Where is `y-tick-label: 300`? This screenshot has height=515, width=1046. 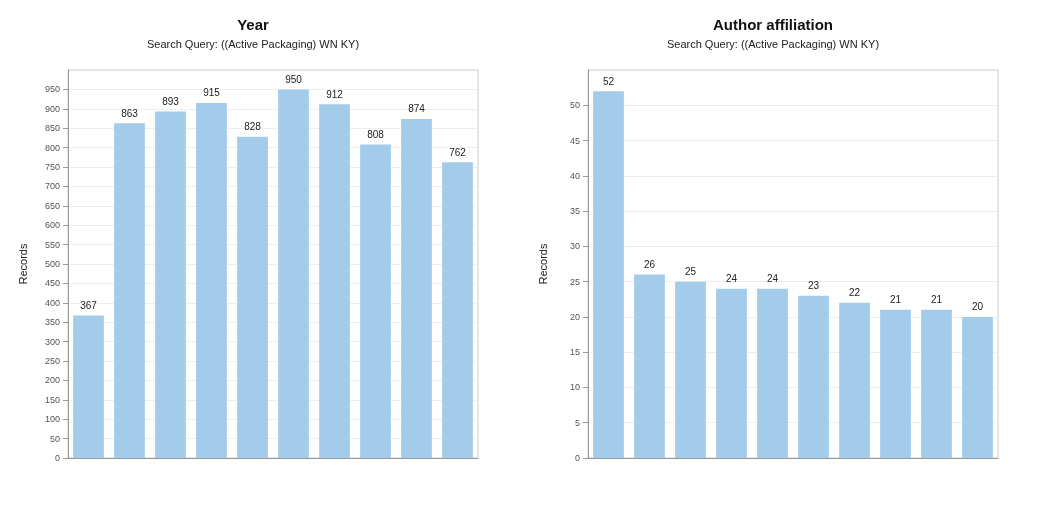 y-tick-label: 300 is located at coordinates (52, 341).